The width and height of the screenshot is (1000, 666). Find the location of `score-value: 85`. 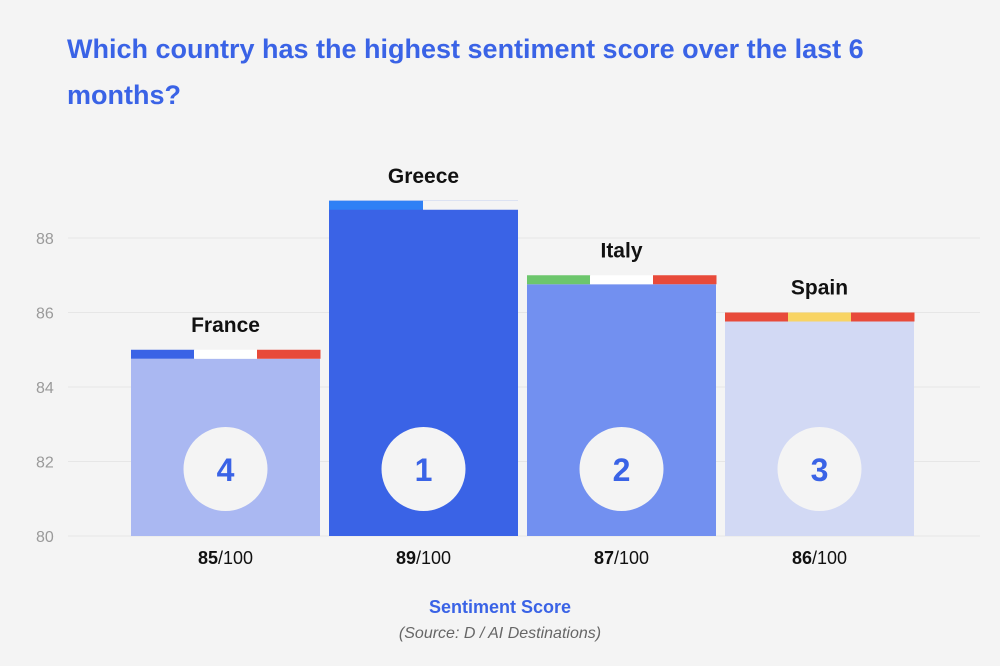

score-value: 85 is located at coordinates (207, 558).